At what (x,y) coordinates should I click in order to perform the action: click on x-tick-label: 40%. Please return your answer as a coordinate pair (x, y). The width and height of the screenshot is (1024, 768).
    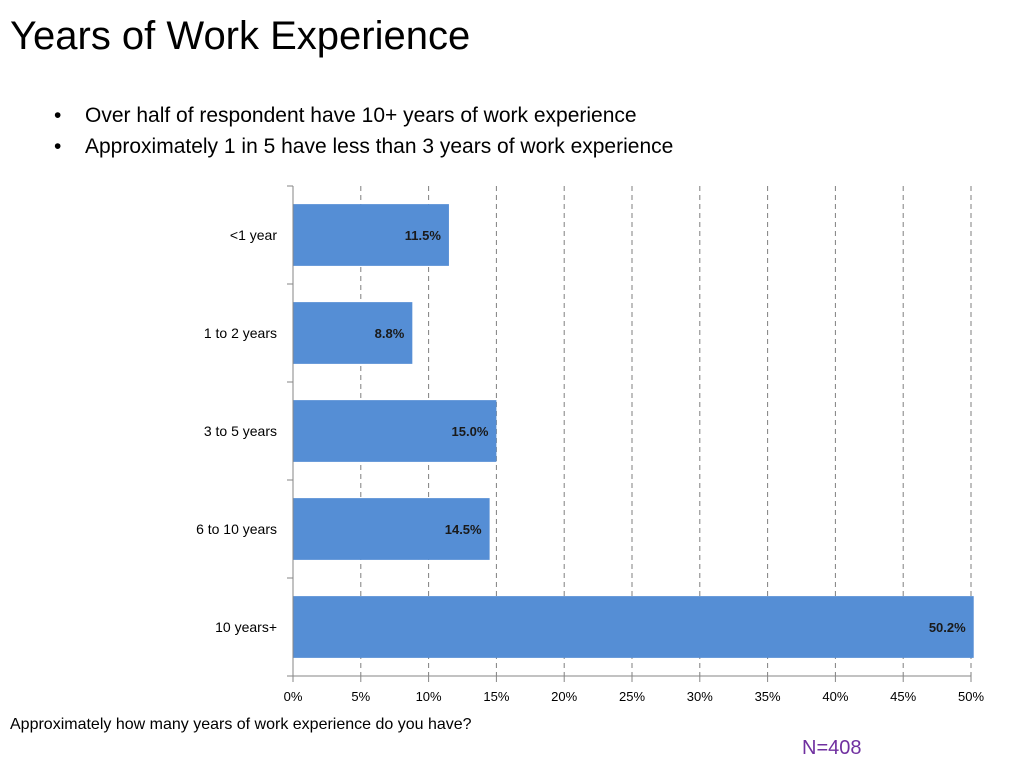
    Looking at the image, I should click on (835, 696).